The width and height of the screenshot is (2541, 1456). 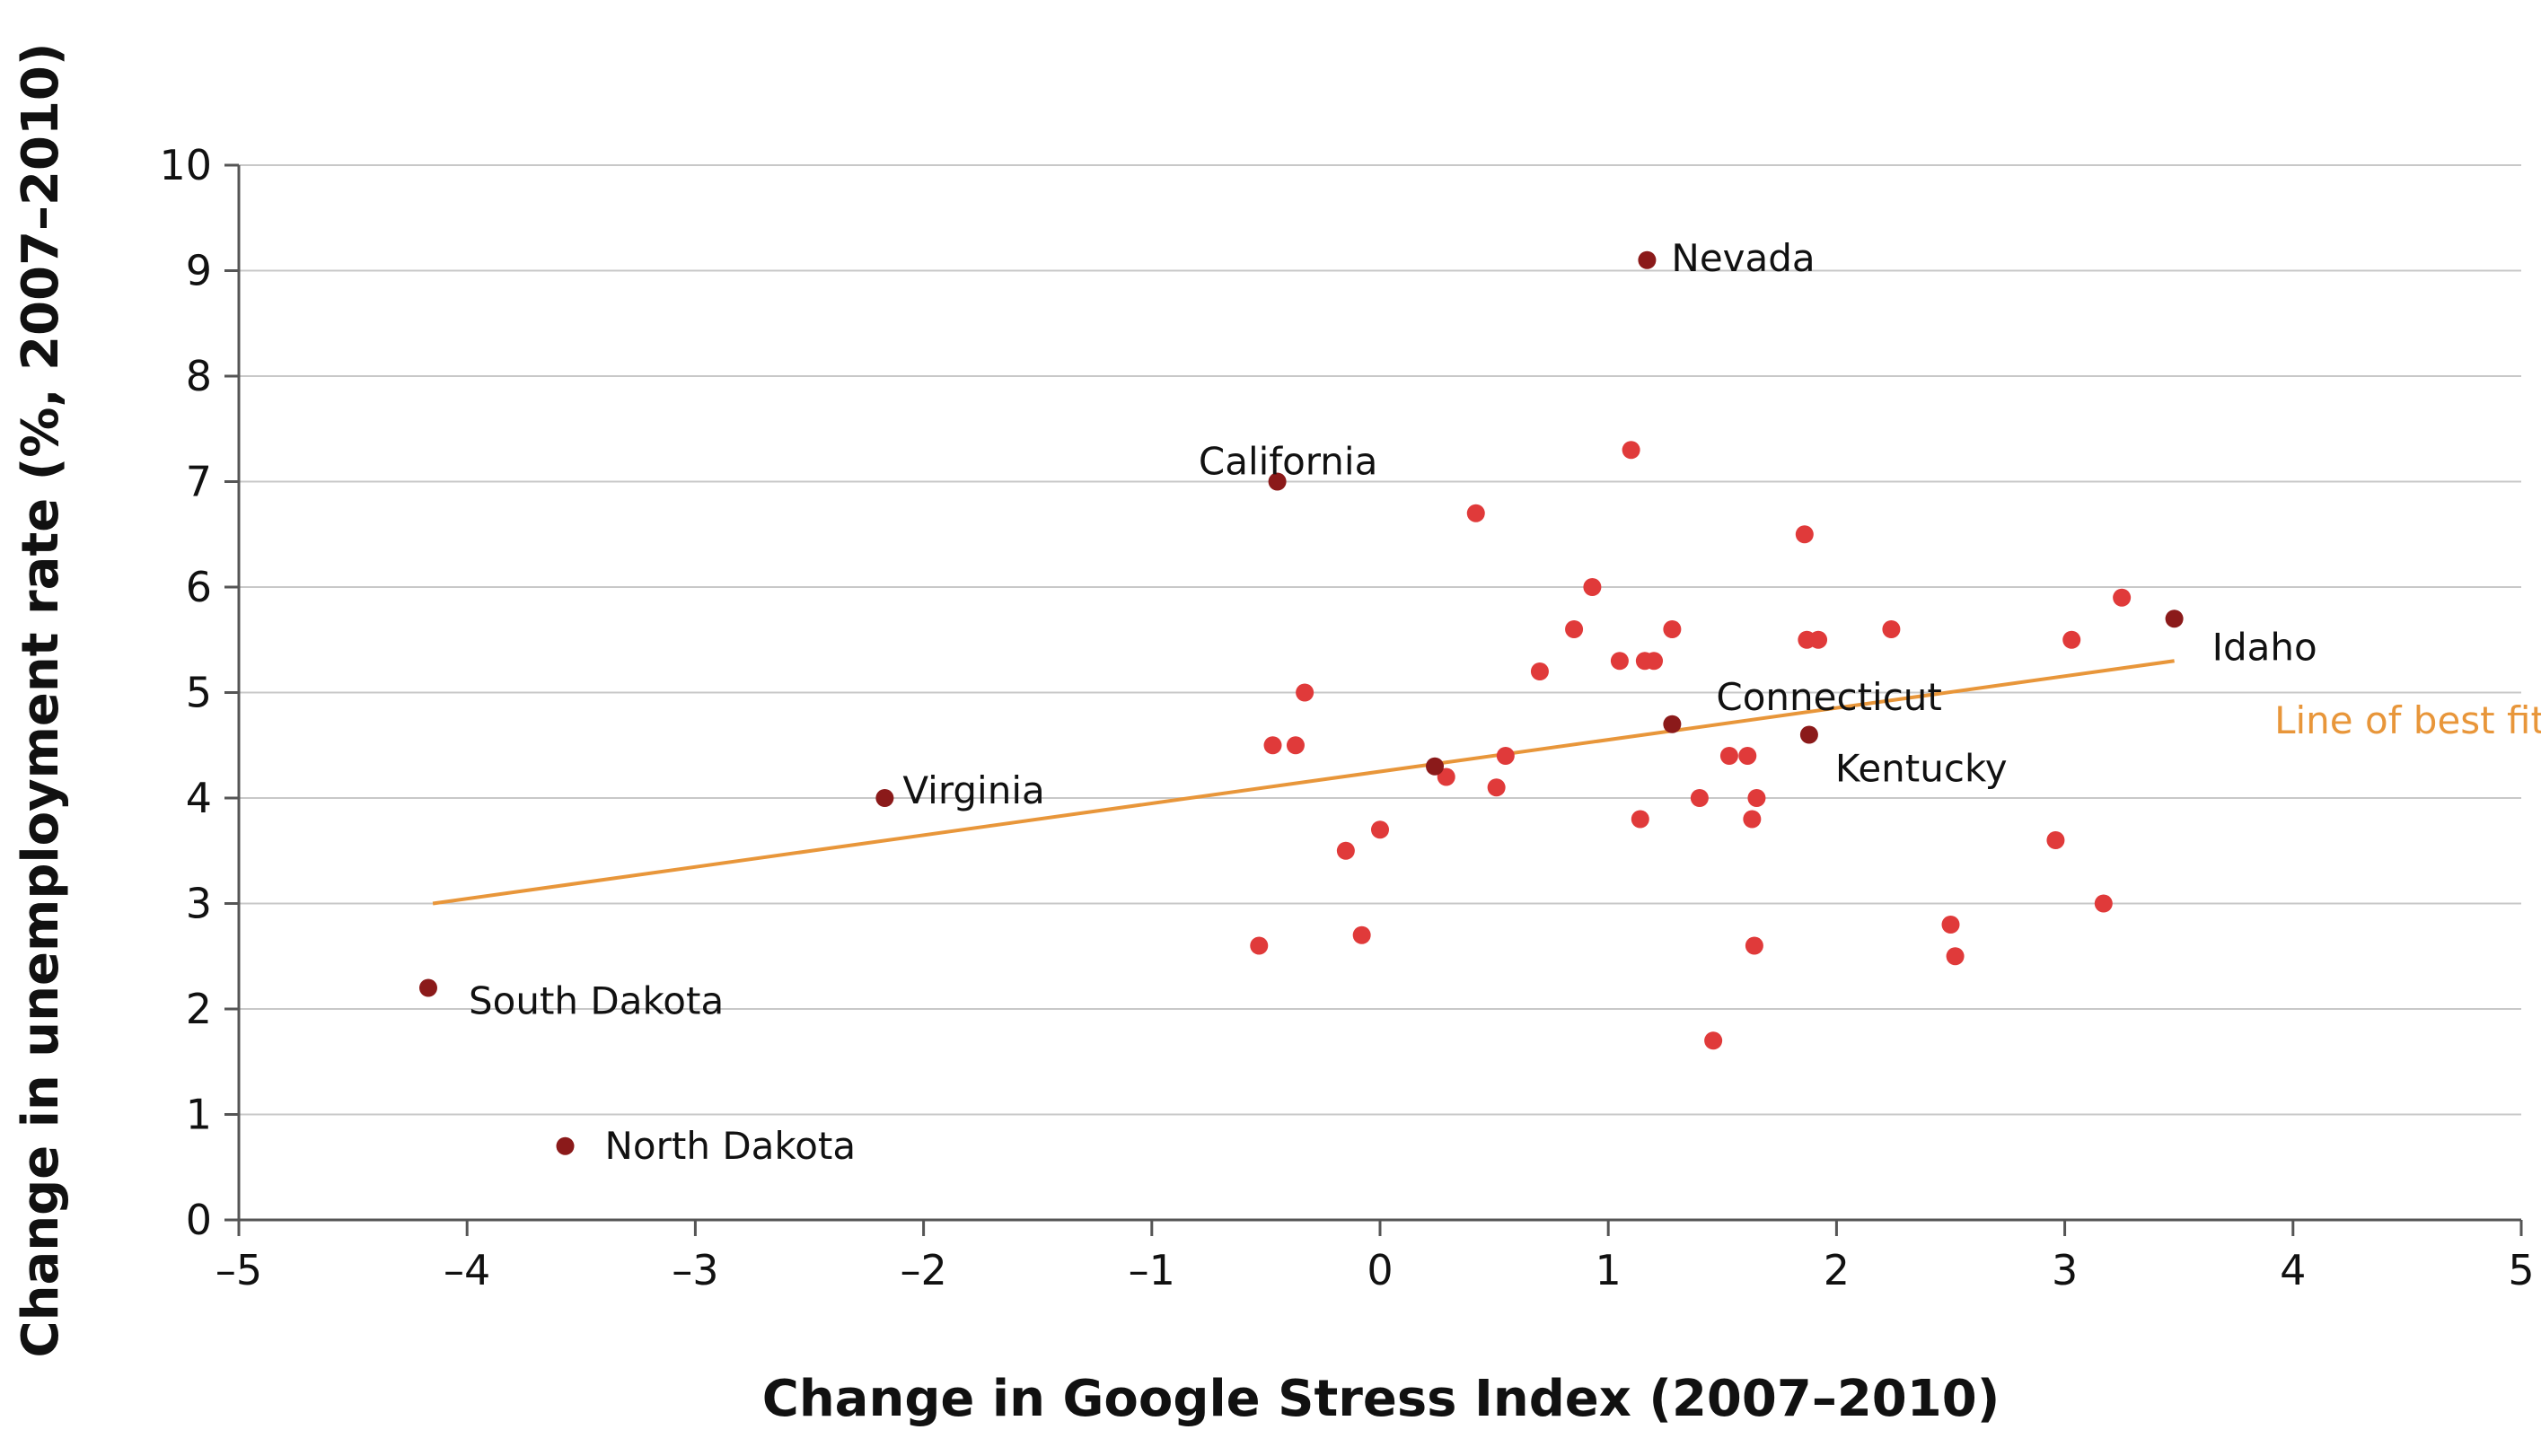 I want to click on x-tick-label: –5, so click(x=238, y=1270).